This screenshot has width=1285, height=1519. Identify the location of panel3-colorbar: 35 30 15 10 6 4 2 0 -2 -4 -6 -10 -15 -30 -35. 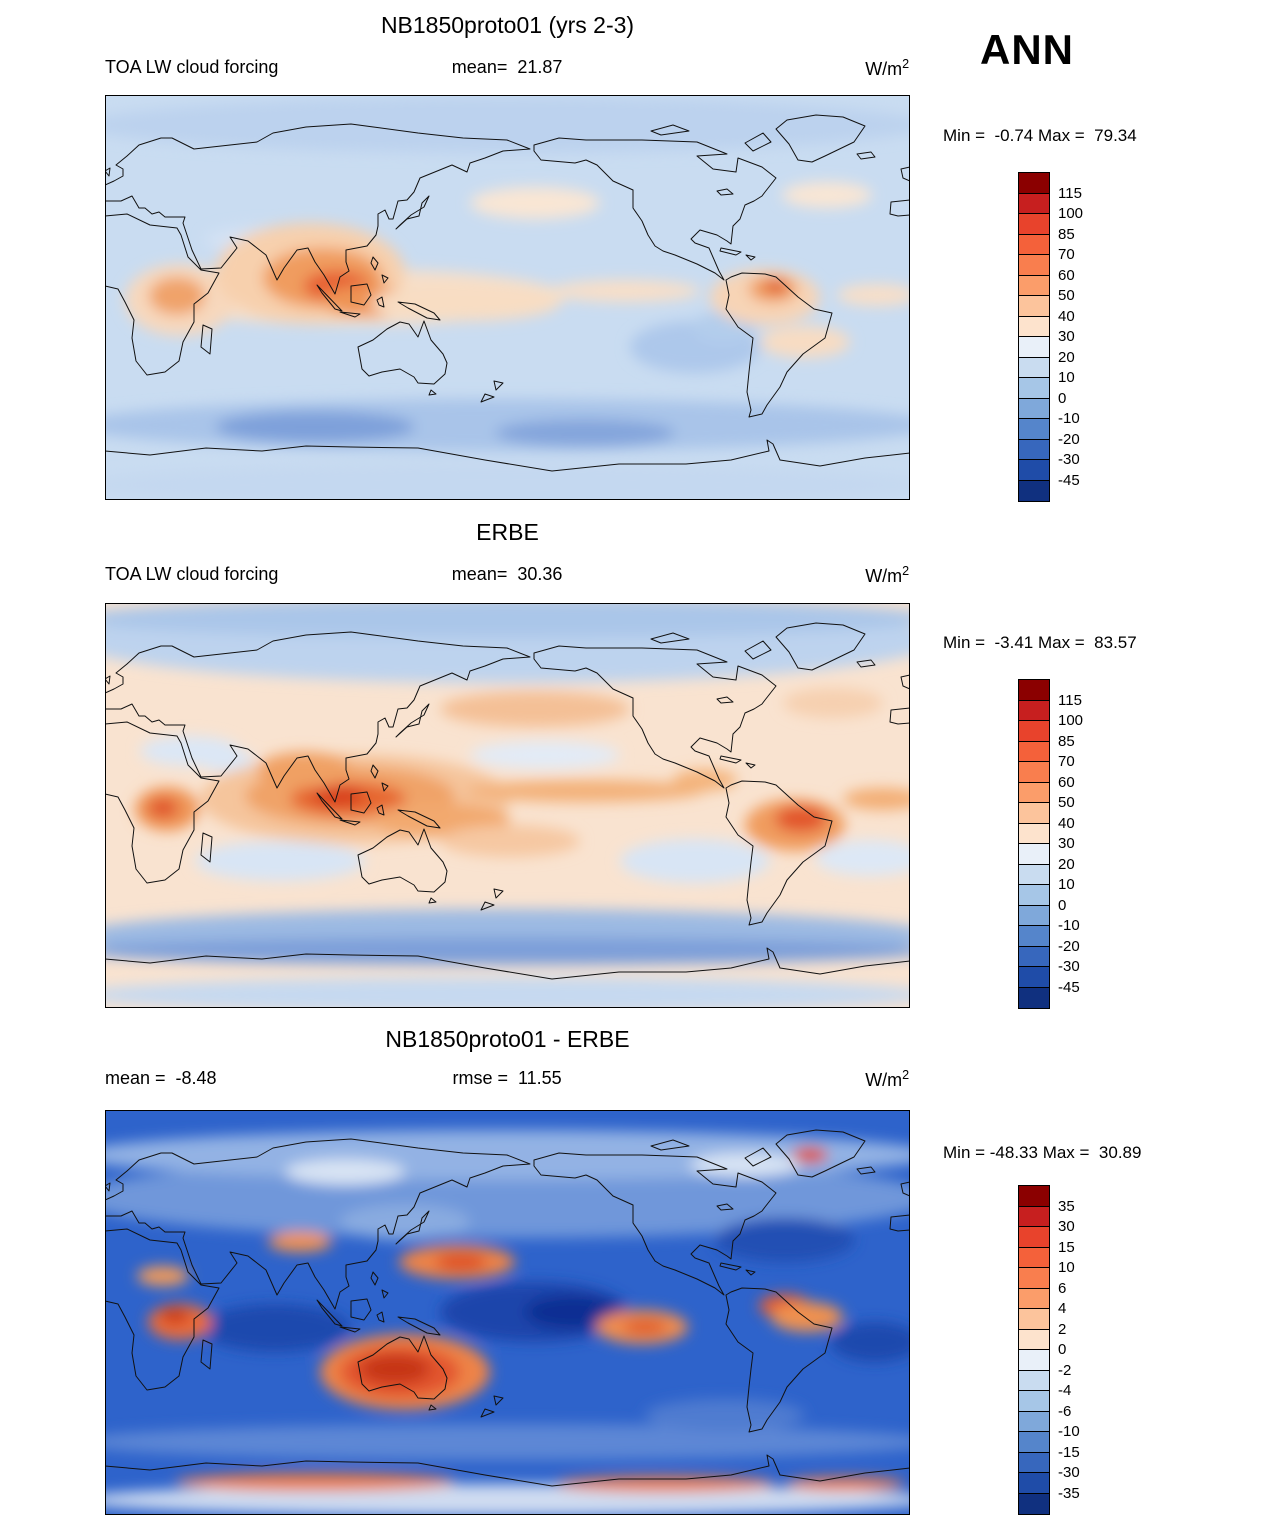
(1078, 1350).